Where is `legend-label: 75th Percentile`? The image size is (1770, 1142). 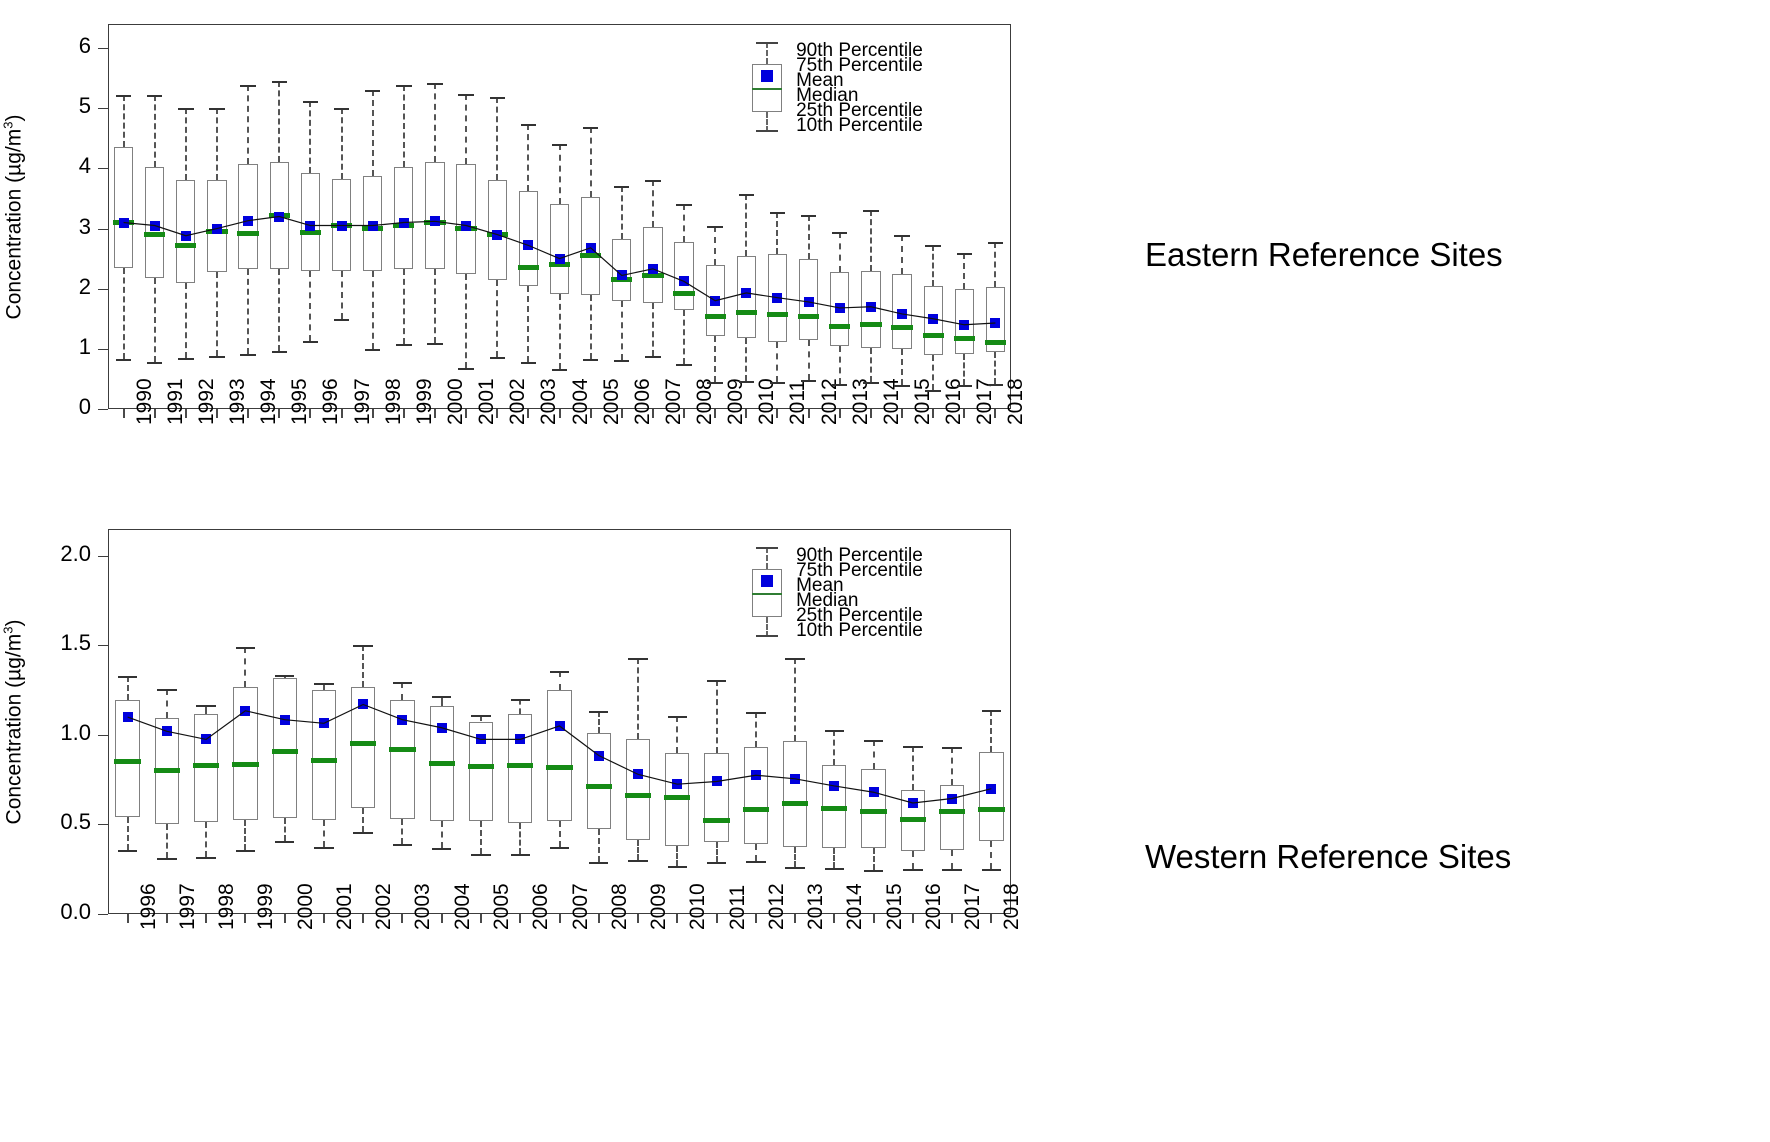
legend-label: 75th Percentile is located at coordinates (859, 570).